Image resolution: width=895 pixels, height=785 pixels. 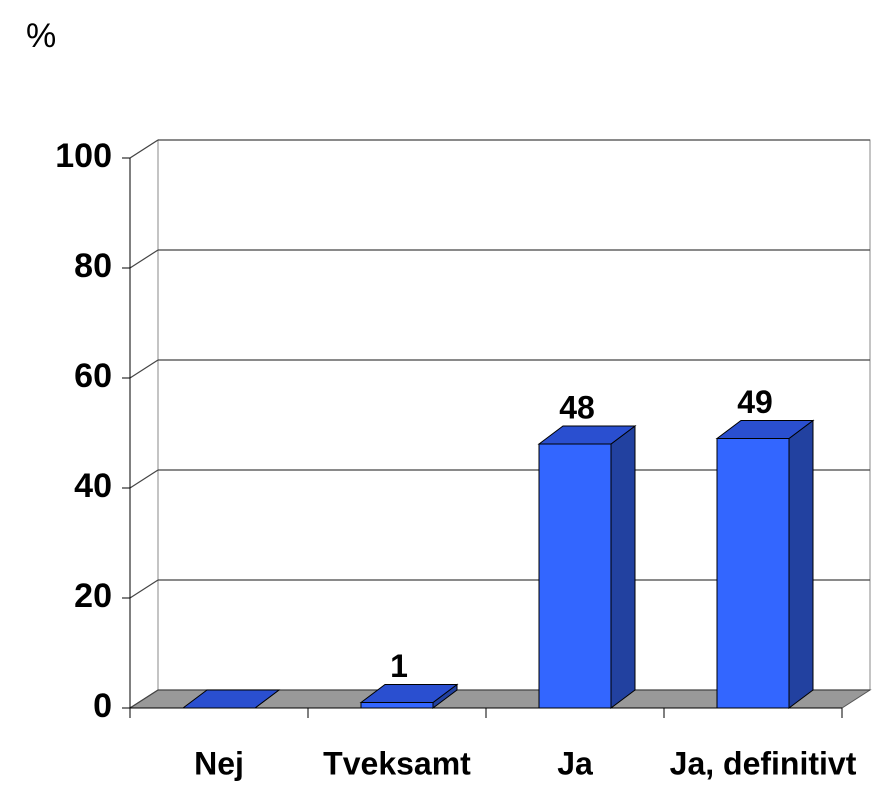 What do you see at coordinates (93, 266) in the screenshot?
I see `y-tick-label: 80` at bounding box center [93, 266].